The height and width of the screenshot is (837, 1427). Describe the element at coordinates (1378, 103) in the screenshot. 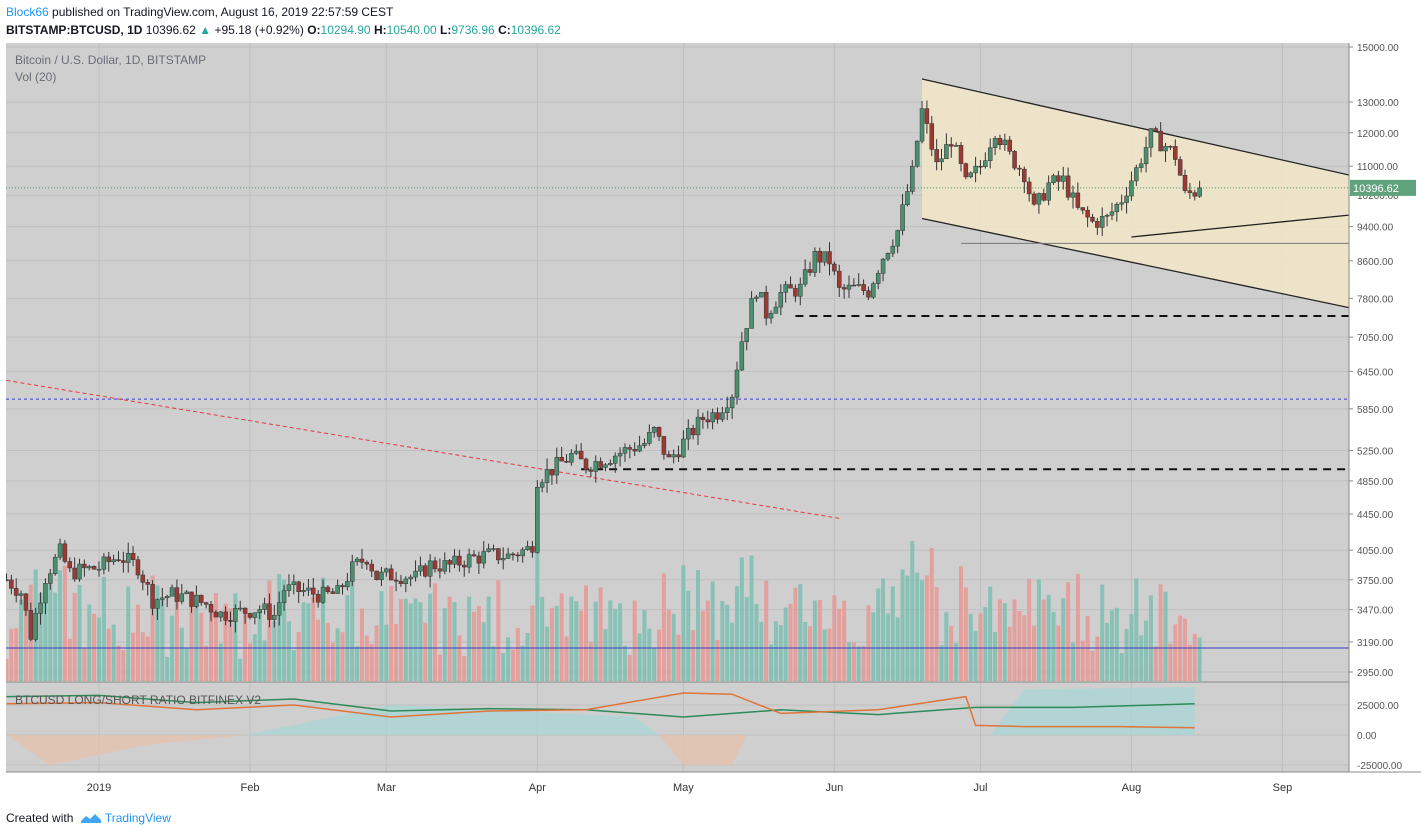

I see `price-tick-label: 13000.00` at that location.